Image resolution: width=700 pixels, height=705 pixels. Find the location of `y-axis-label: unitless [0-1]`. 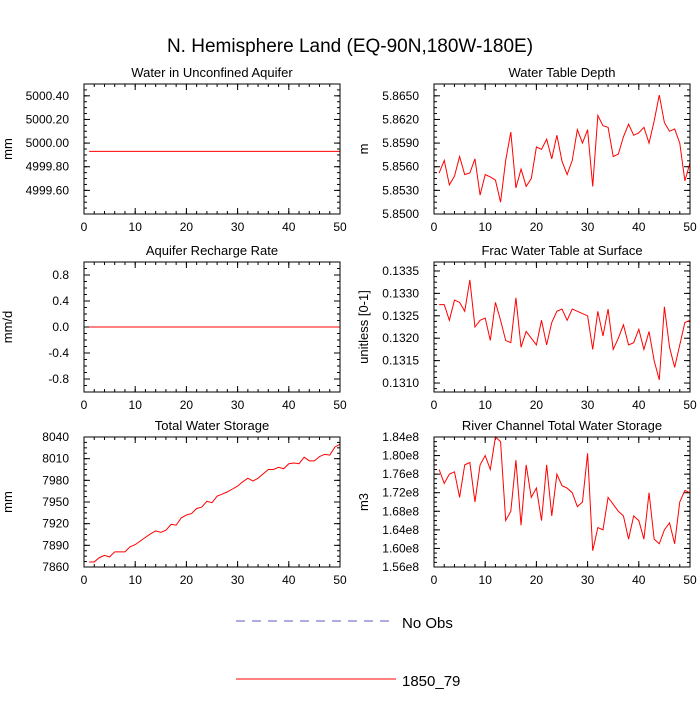

y-axis-label: unitless [0-1] is located at coordinates (363, 327).